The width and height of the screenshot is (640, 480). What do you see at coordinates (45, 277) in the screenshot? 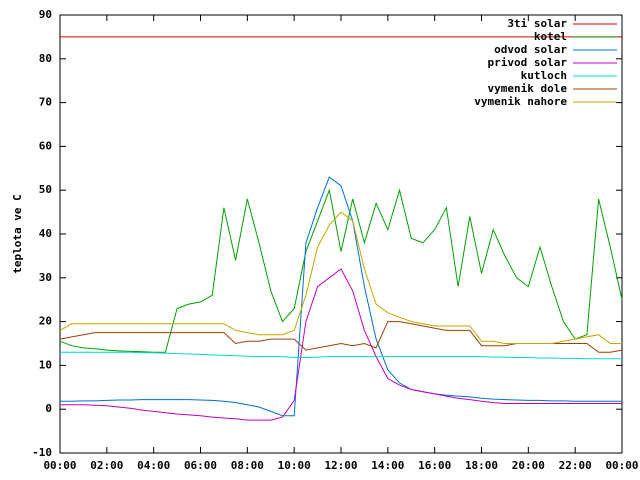
I see `y-tick-label: 30` at bounding box center [45, 277].